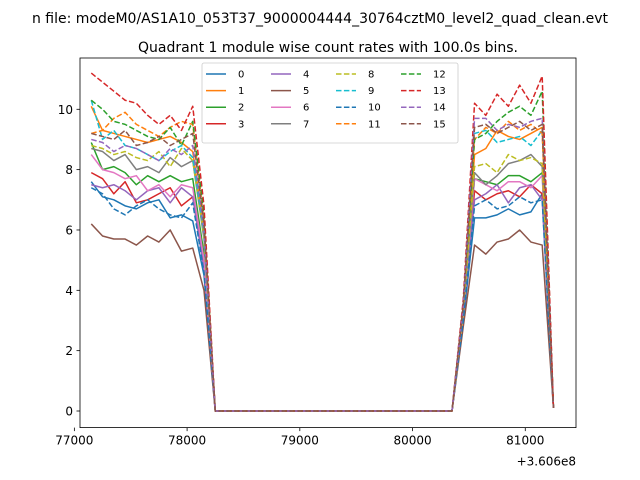  What do you see at coordinates (423, 75) in the screenshot?
I see `legend-item: 12` at bounding box center [423, 75].